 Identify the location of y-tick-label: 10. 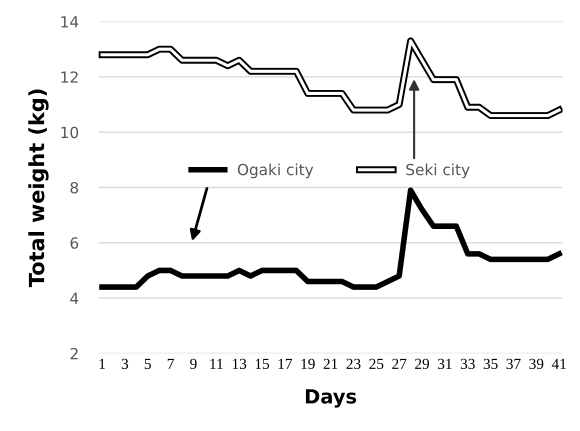
(69, 132).